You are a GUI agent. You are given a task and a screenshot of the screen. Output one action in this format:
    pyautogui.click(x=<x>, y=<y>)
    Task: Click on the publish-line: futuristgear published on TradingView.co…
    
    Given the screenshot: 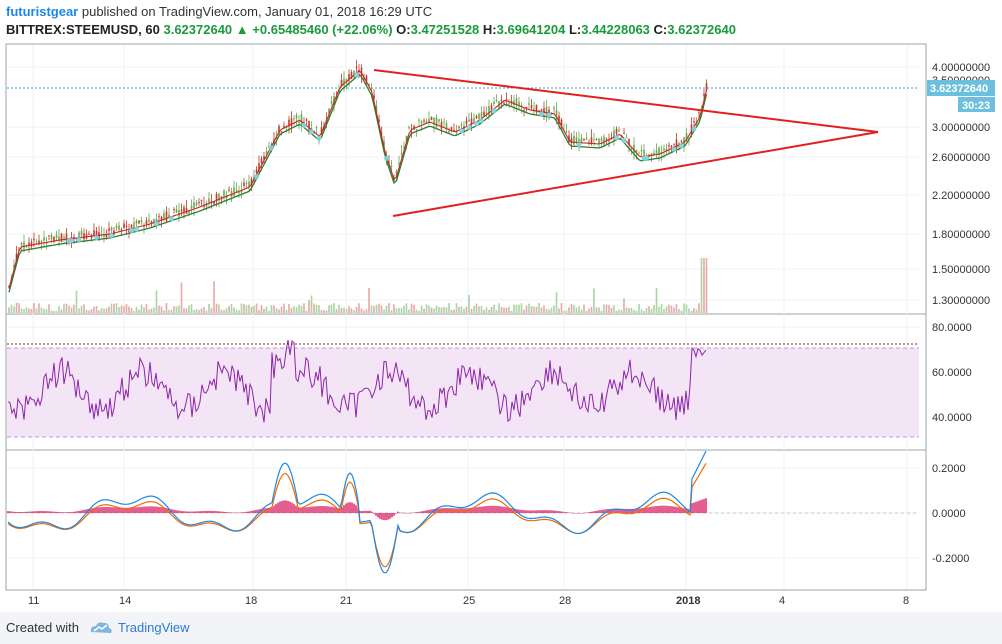 What is the action you would take?
    pyautogui.click(x=219, y=11)
    